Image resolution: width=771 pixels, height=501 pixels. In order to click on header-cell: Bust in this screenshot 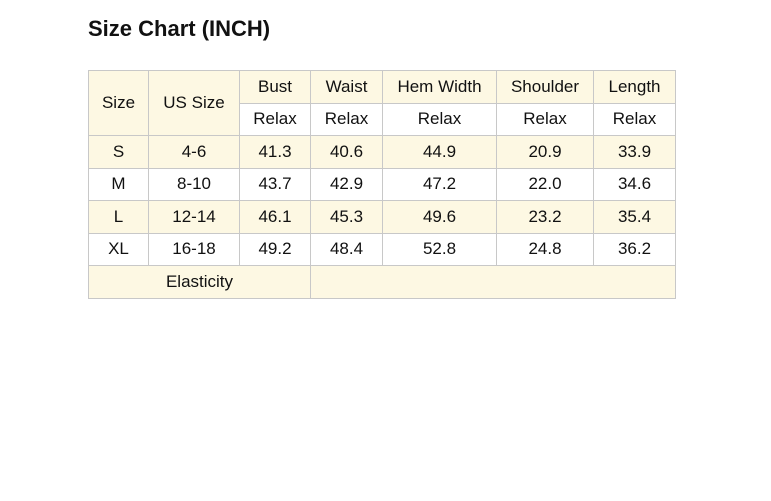, I will do `click(275, 87)`.